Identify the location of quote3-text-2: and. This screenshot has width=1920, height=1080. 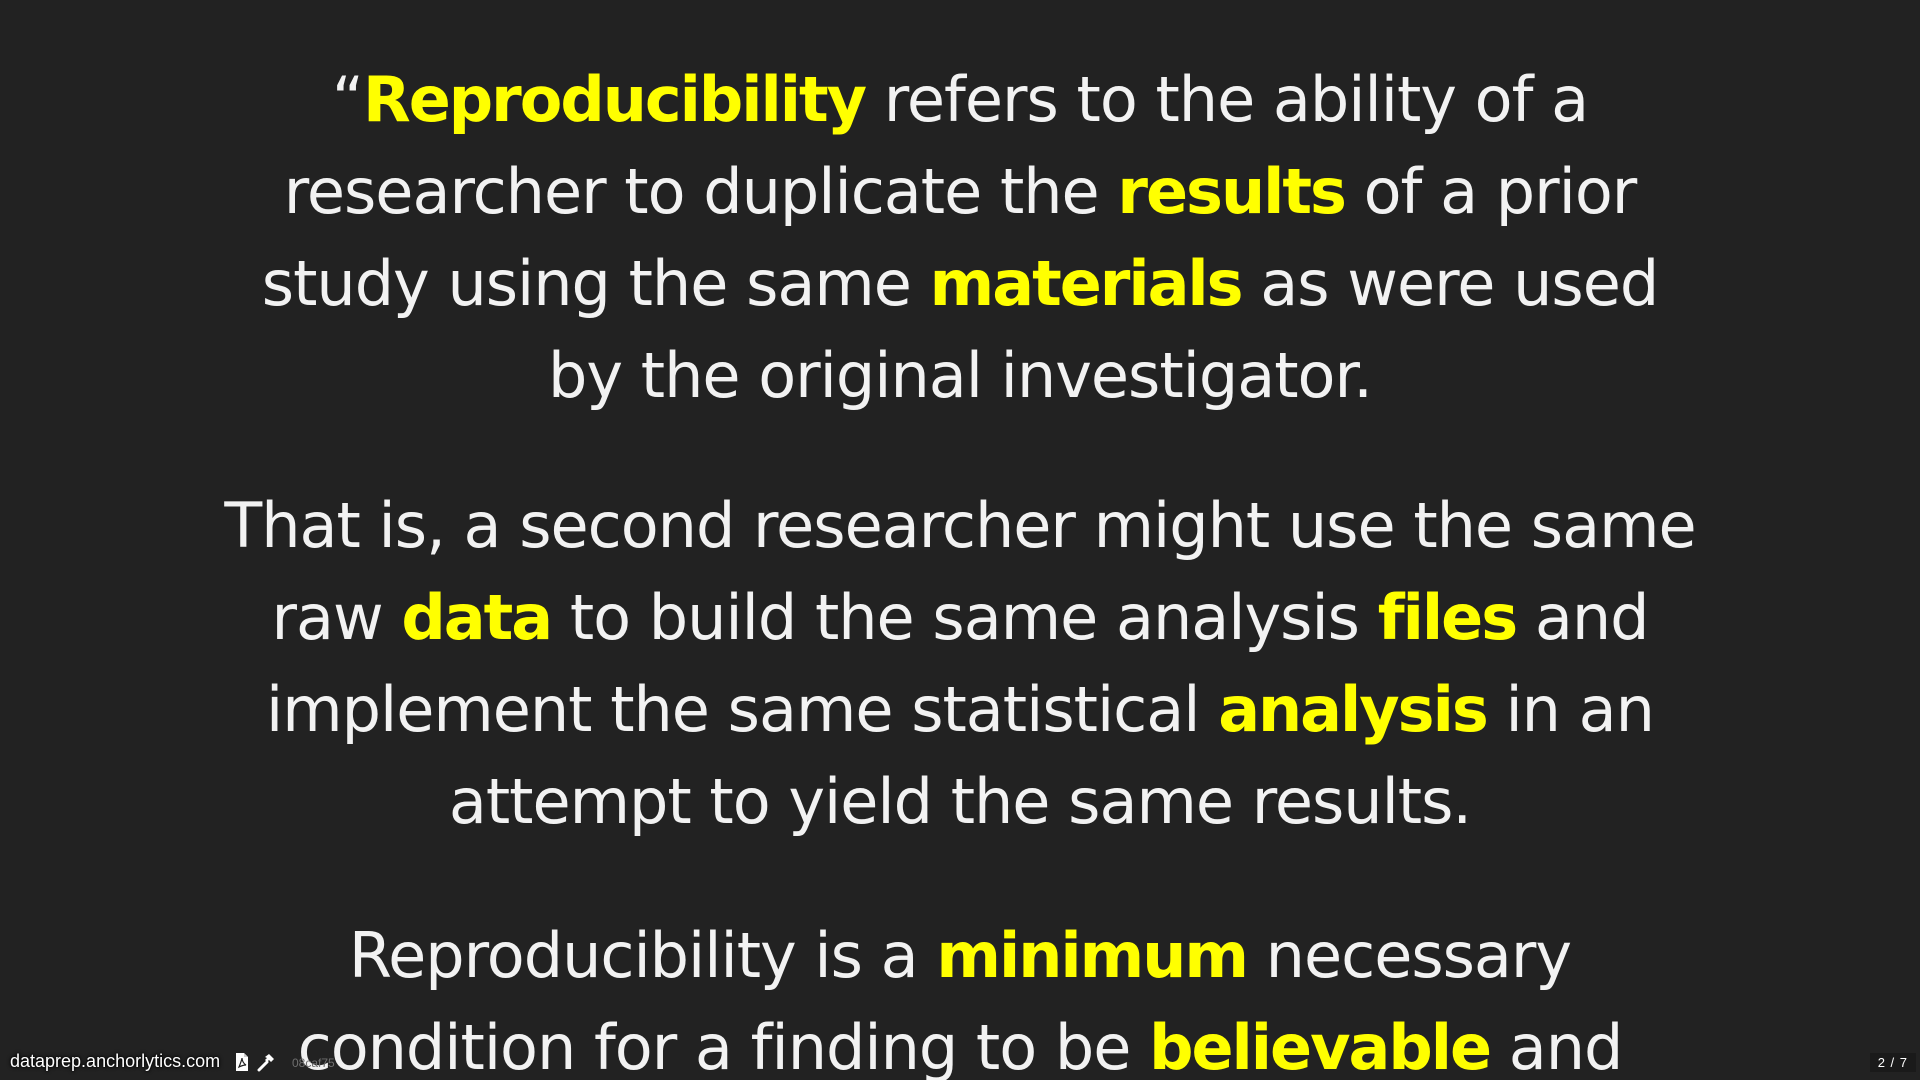
(1557, 1045).